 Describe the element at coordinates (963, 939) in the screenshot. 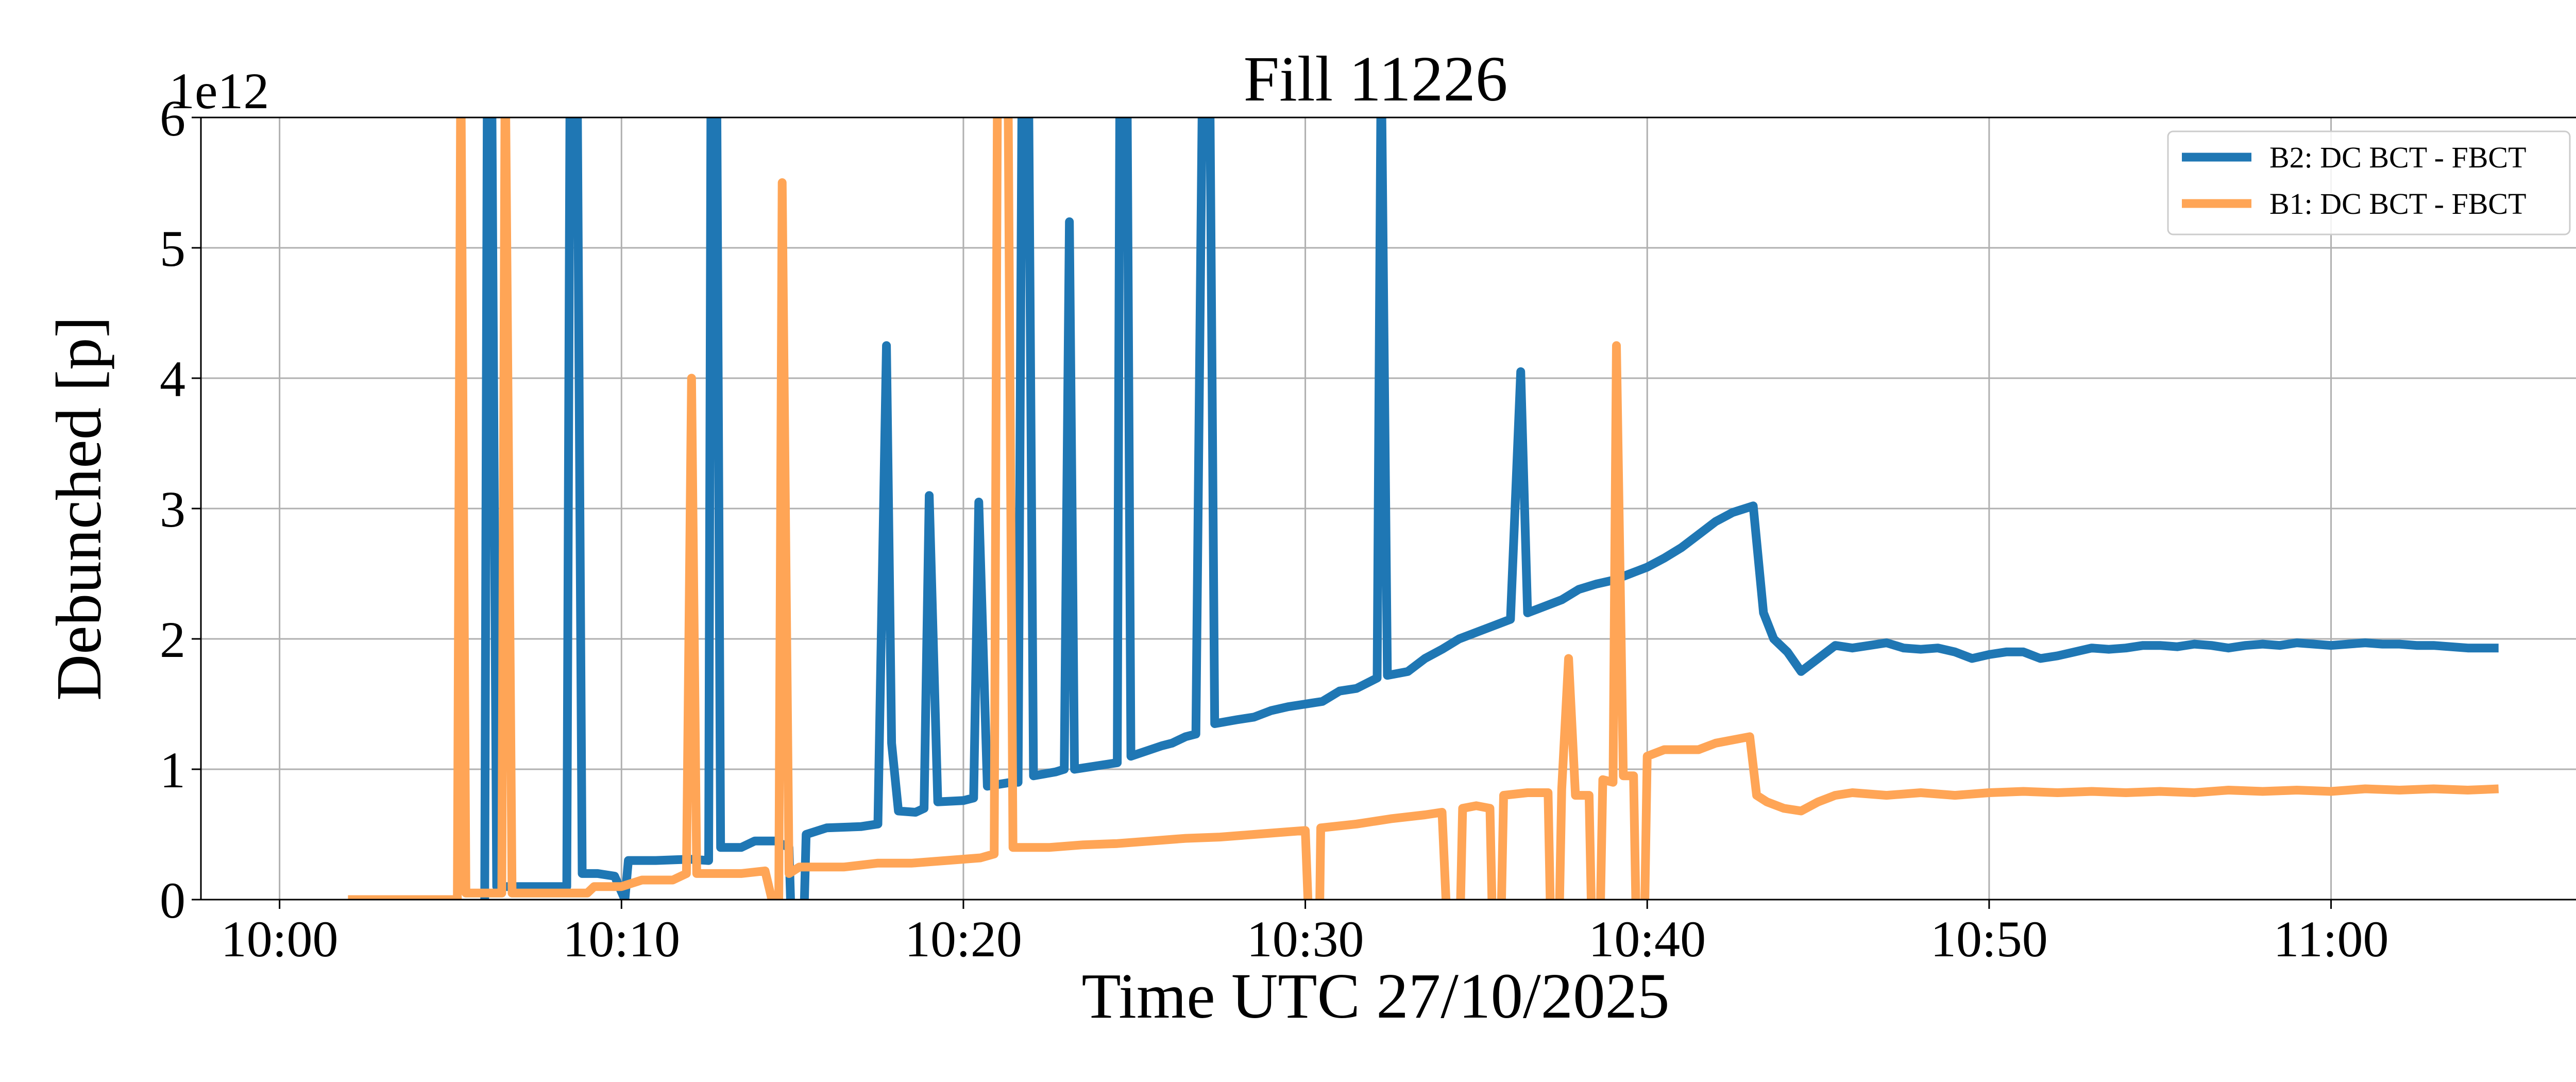

I see `x-tick-label: 10:20` at that location.